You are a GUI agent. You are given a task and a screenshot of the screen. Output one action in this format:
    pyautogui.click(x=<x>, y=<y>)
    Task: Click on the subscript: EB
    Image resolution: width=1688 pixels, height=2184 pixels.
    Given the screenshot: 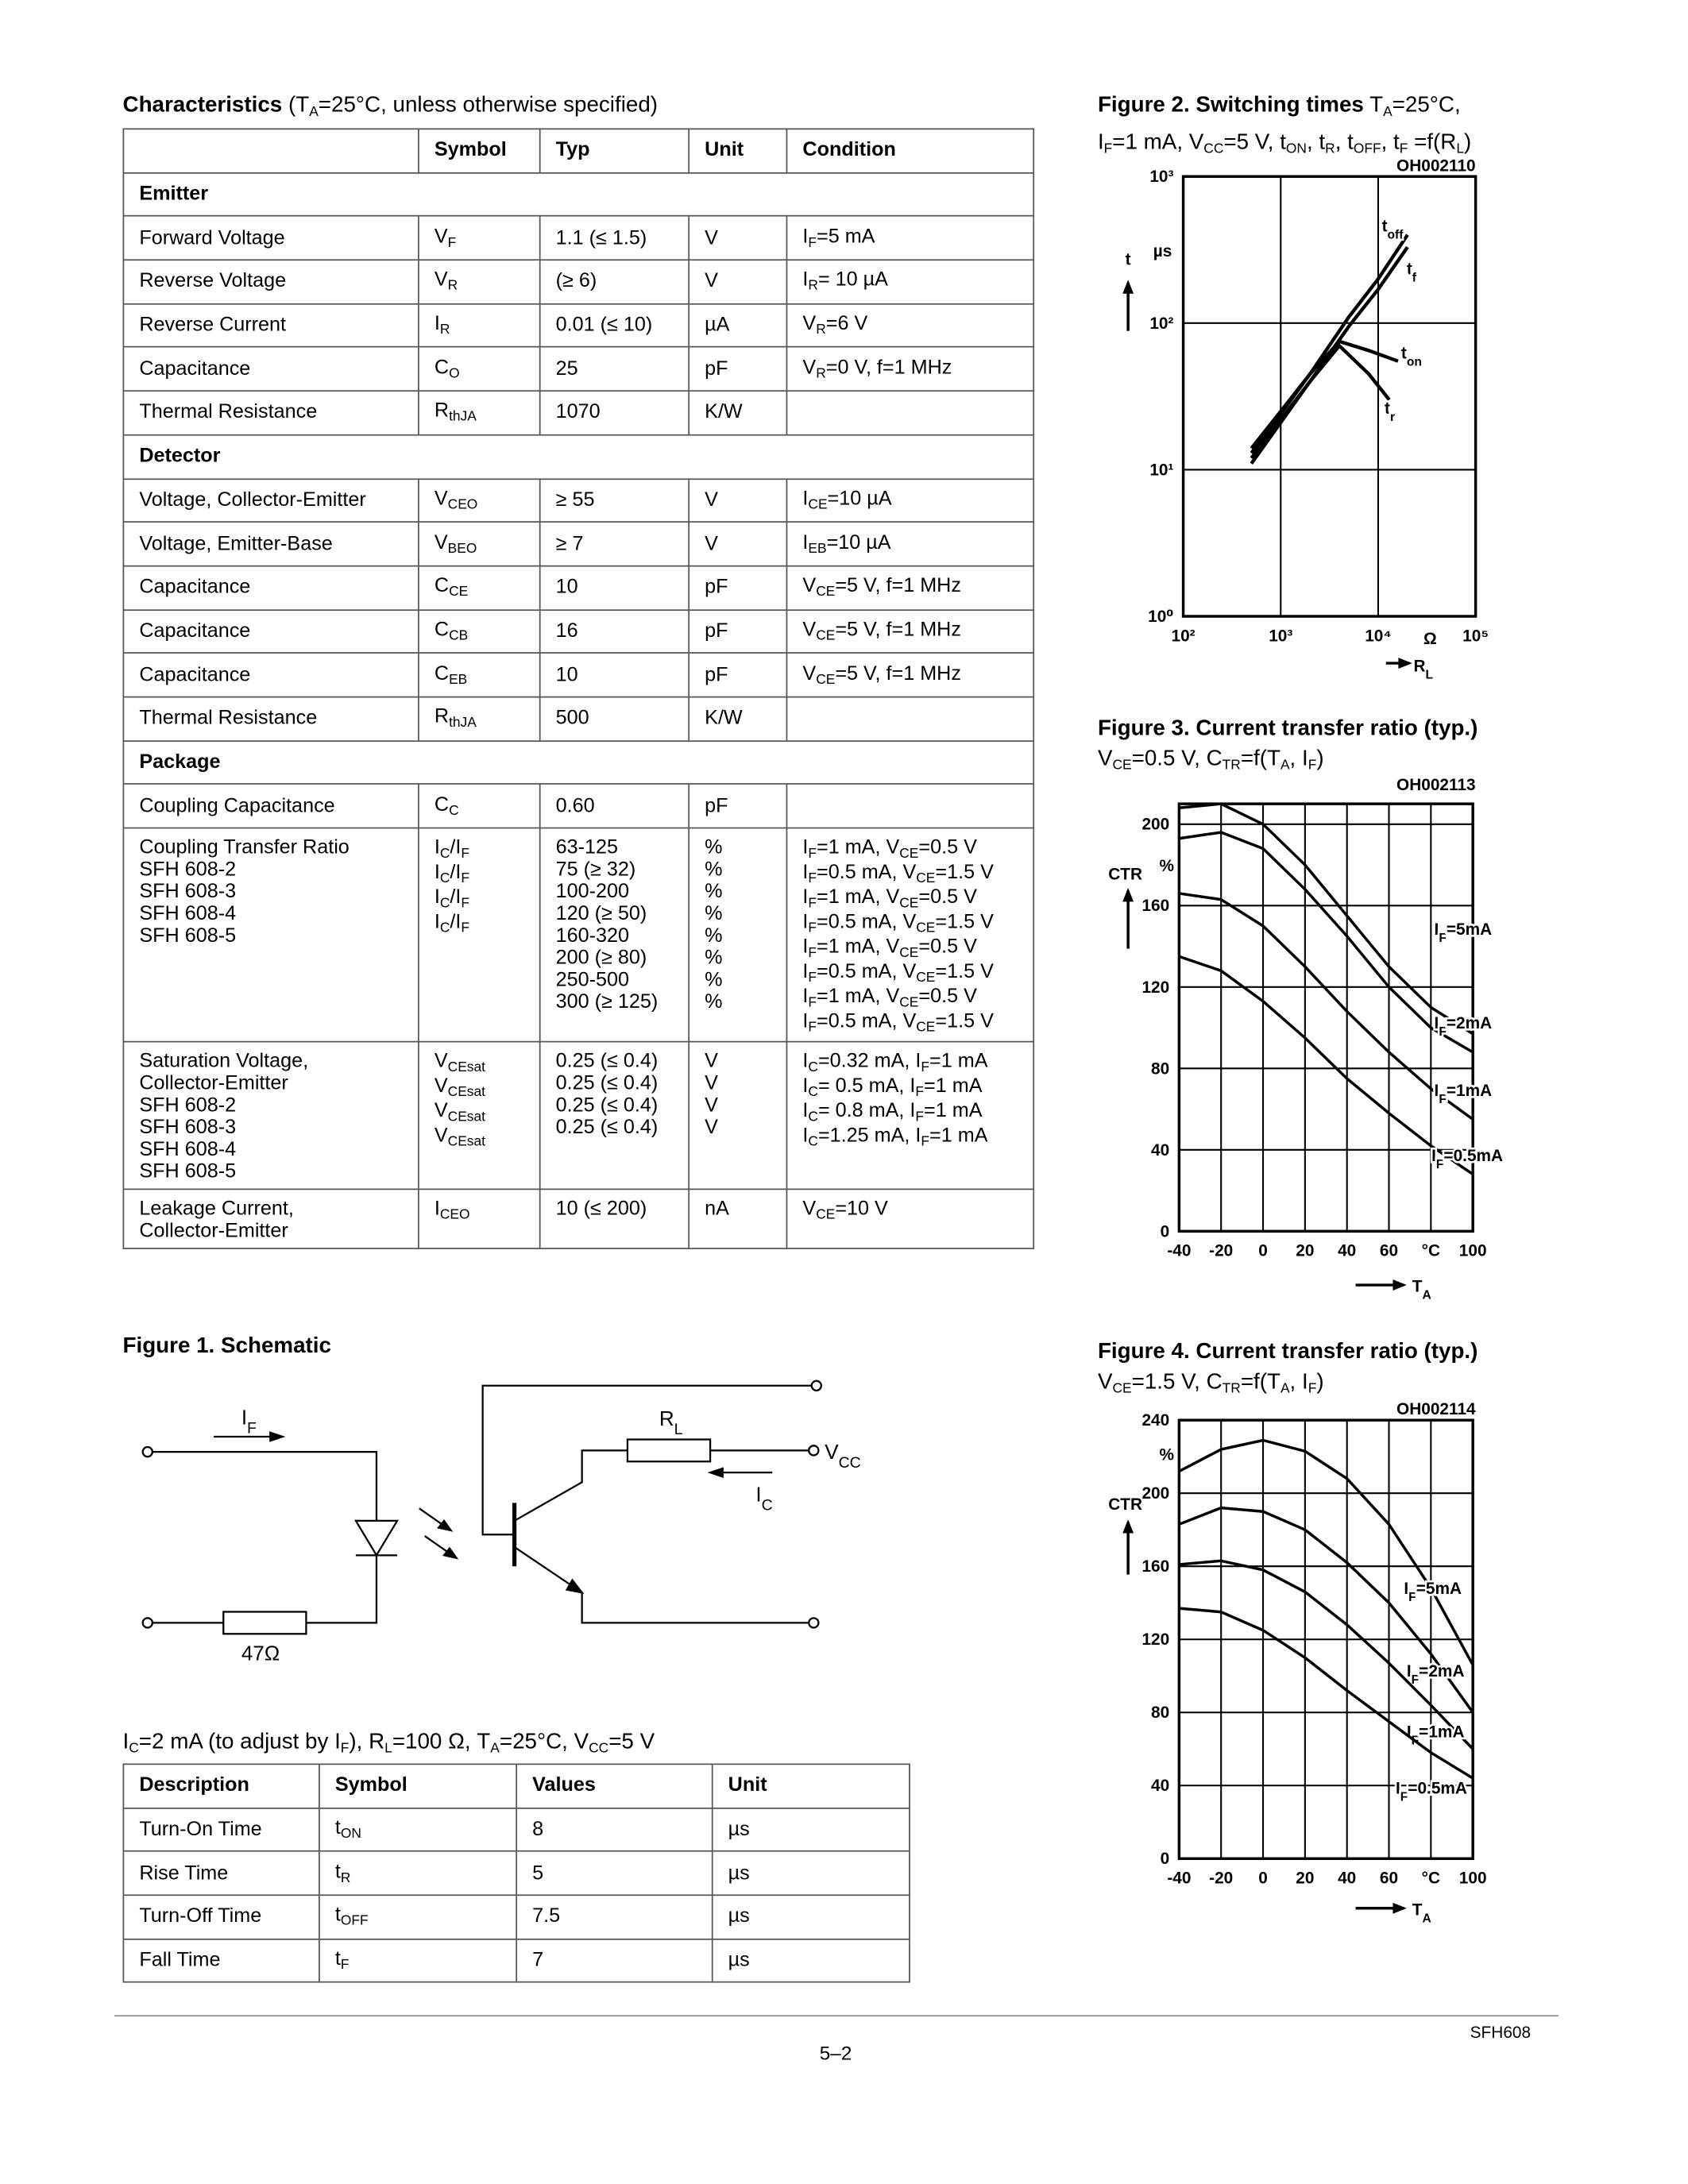 What is the action you would take?
    pyautogui.click(x=459, y=680)
    